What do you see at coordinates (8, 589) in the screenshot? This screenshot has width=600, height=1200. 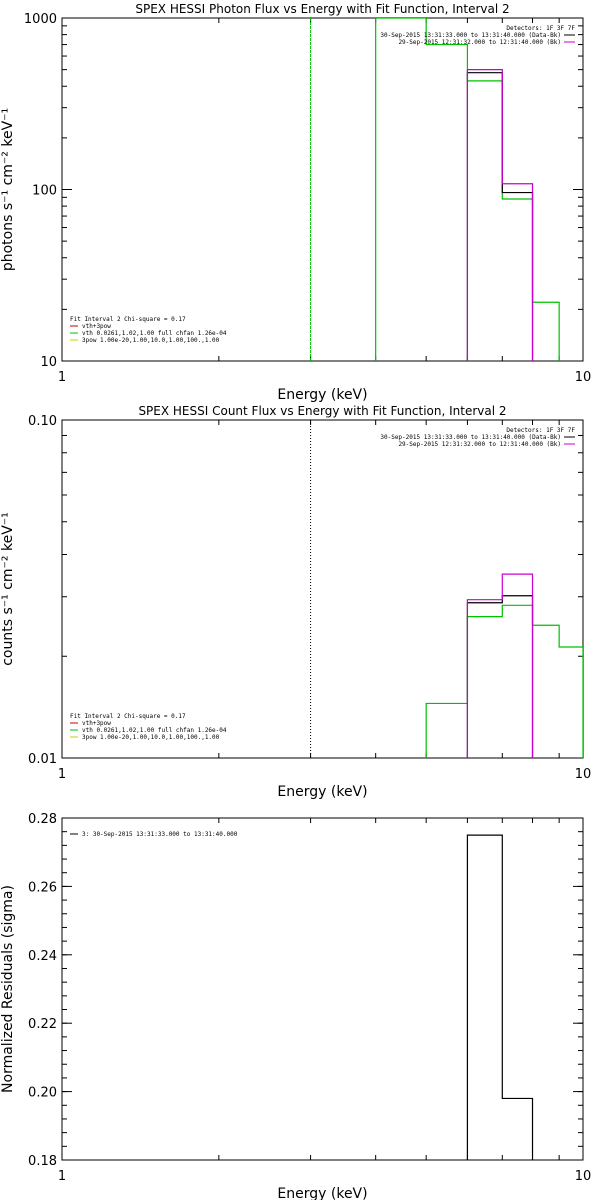 I see `y-axis-label: counts s⁻¹ cm⁻² keV⁻¹` at bounding box center [8, 589].